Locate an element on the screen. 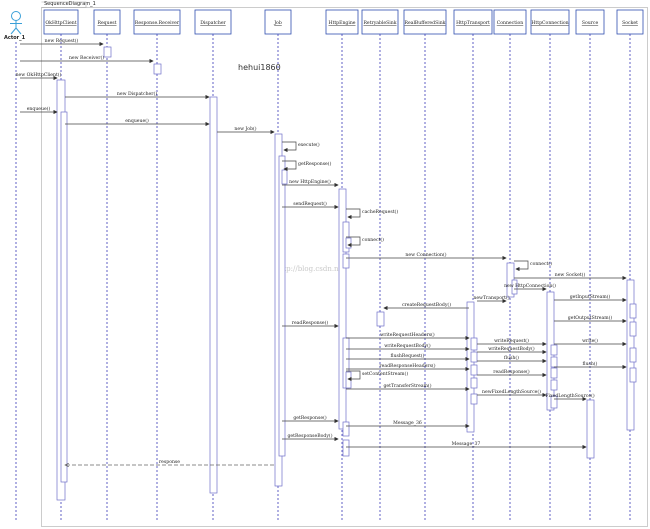 The image size is (650, 529). message-label: createRequestBody() is located at coordinates (426, 304).